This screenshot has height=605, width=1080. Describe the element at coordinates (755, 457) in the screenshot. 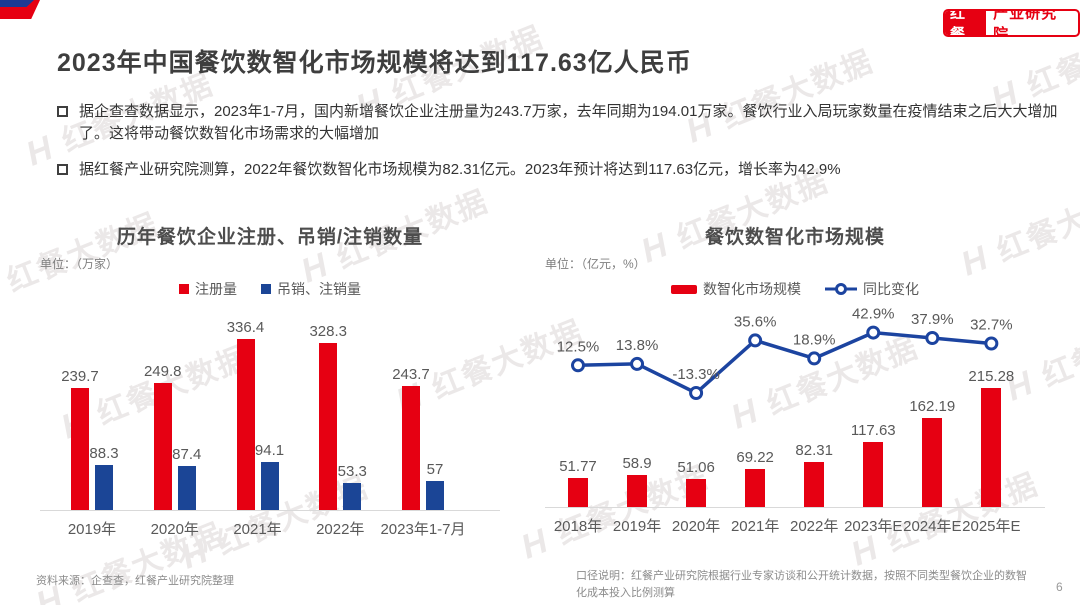

I see `bar-value-label: 69.22` at that location.